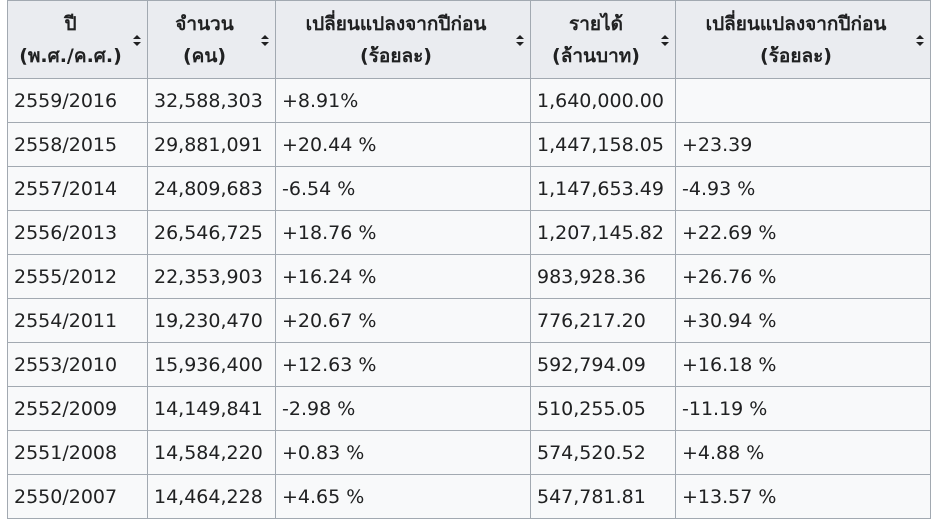 The width and height of the screenshot is (933, 519). Describe the element at coordinates (403, 188) in the screenshot. I see `table-cell: -6.54 %` at that location.